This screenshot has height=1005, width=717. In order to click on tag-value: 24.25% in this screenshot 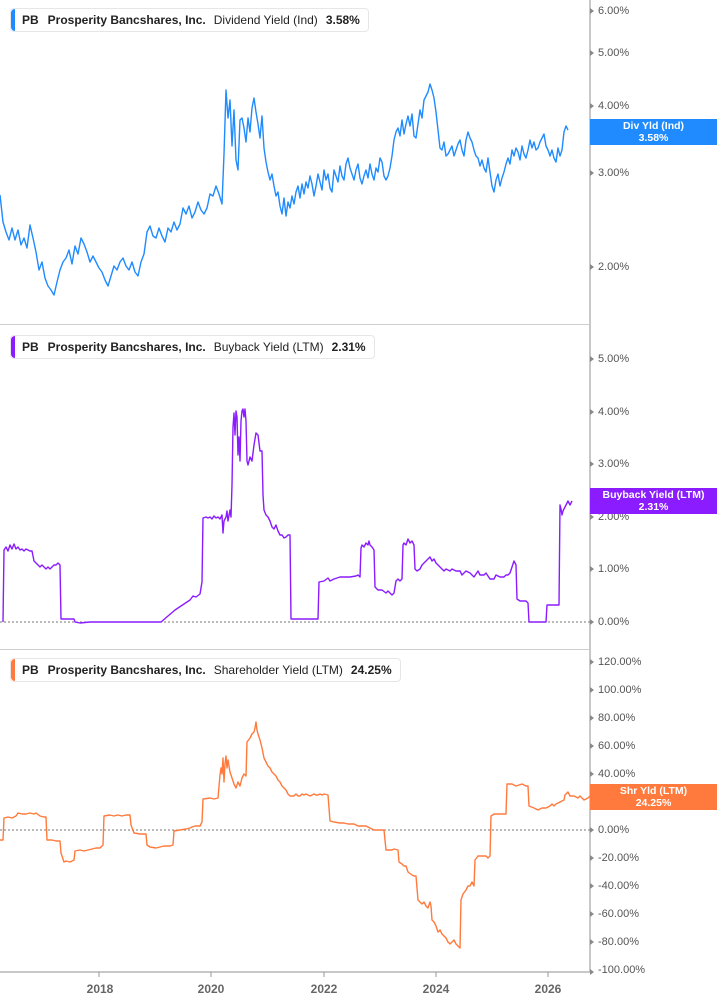, I will do `click(653, 803)`.